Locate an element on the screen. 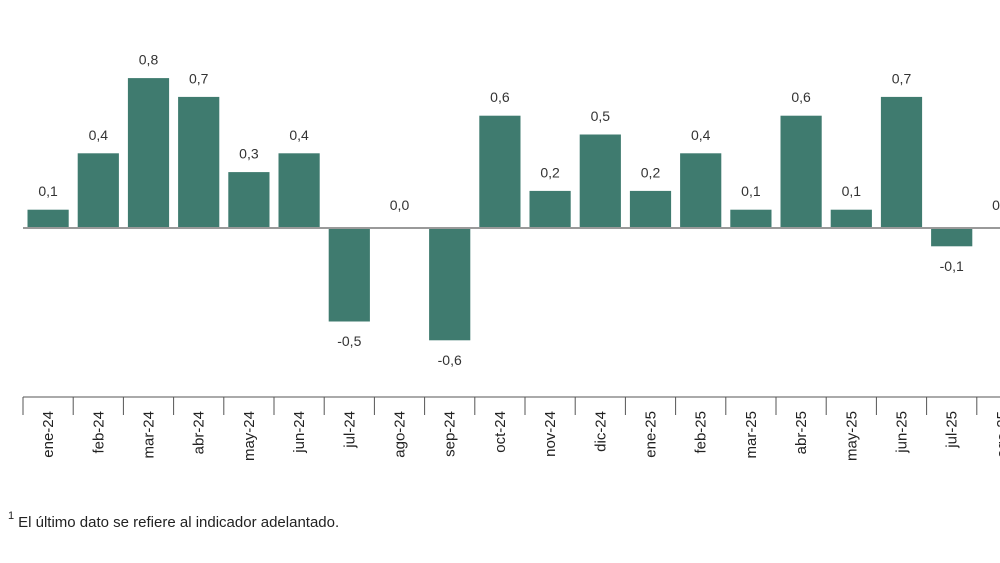 This screenshot has width=1000, height=563. x-tick-label-dic-24: dic-24 is located at coordinates (600, 431).